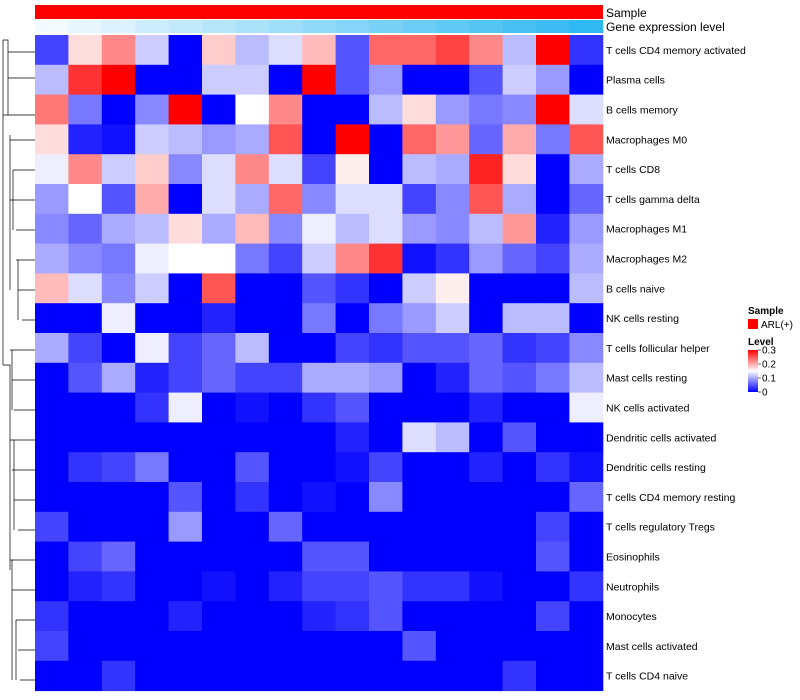 The height and width of the screenshot is (700, 800). I want to click on row-label: T cells CD8, so click(633, 170).